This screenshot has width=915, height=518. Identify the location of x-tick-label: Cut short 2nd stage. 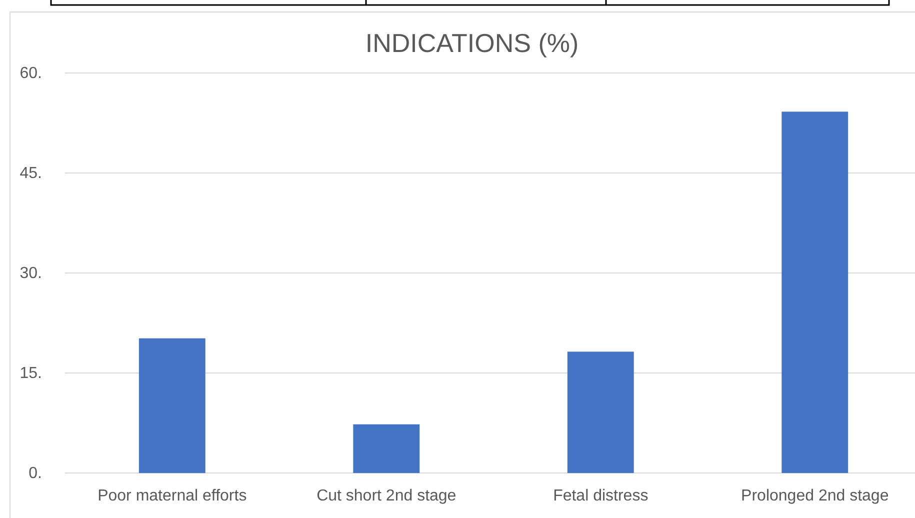
(386, 495).